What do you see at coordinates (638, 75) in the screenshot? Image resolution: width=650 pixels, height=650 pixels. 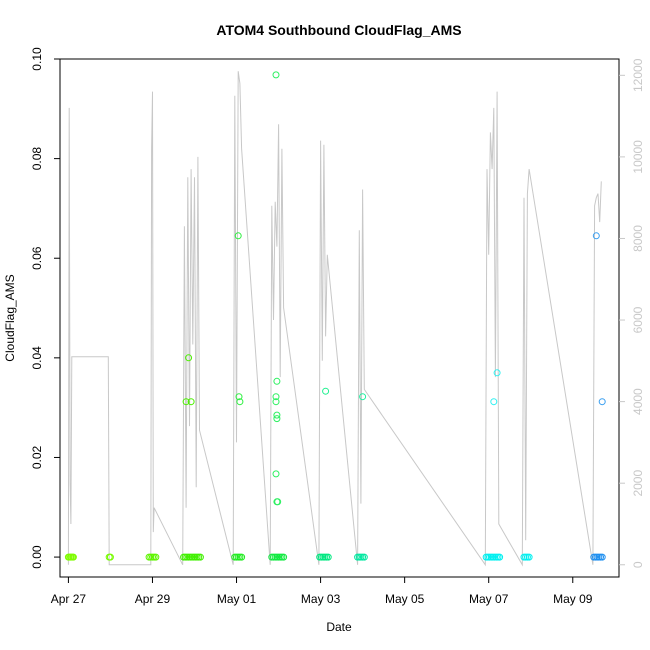 I see `y2-tick-label: 12000` at bounding box center [638, 75].